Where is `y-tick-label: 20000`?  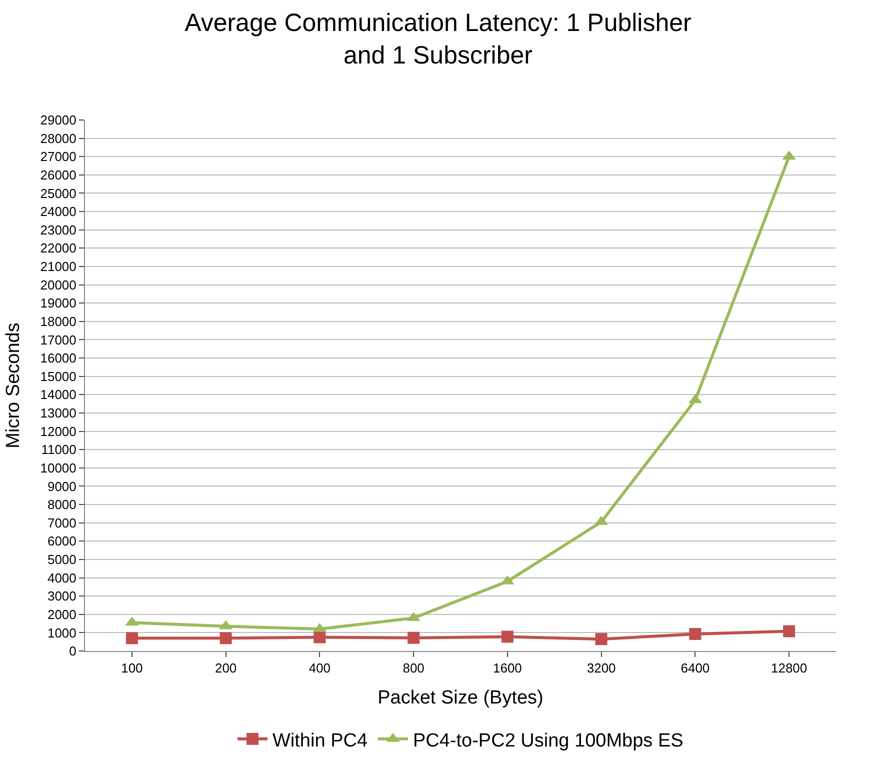
y-tick-label: 20000 is located at coordinates (58, 284).